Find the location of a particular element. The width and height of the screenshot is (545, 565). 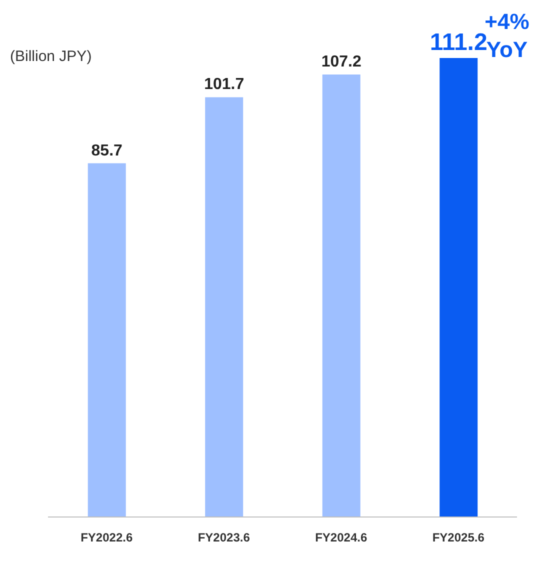

data-label: 101.7 is located at coordinates (224, 85).